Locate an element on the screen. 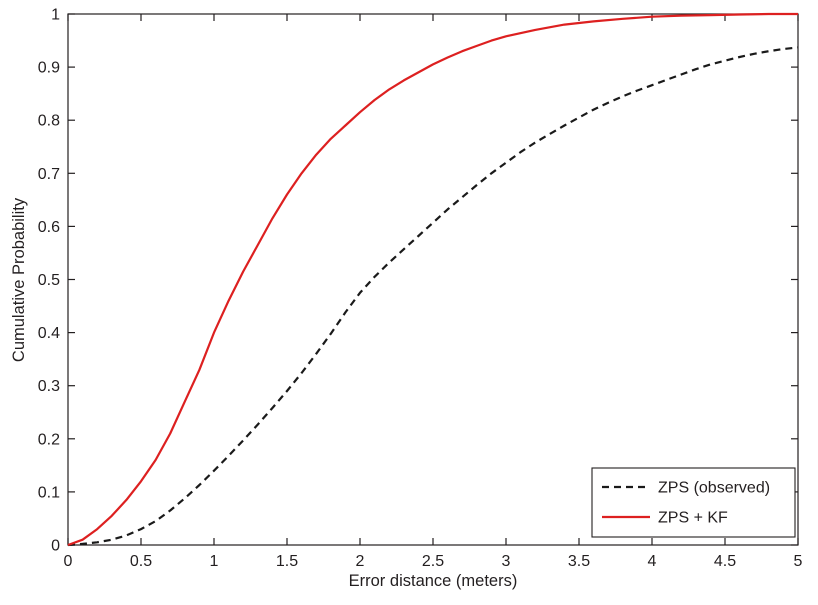 Image resolution: width=818 pixels, height=605 pixels. x-tick-label: 2 is located at coordinates (360, 561).